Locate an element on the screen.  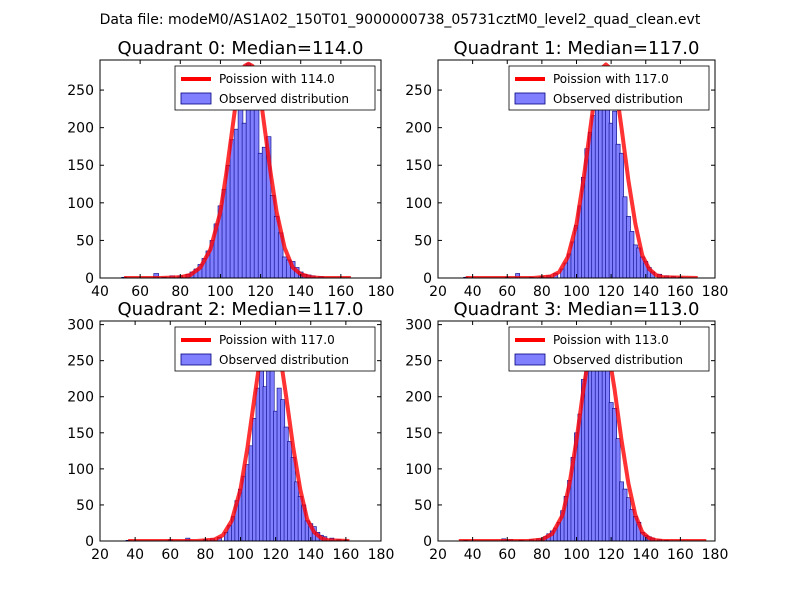
panel-title: Quadrant 3: Median=113.0 is located at coordinates (577, 309).